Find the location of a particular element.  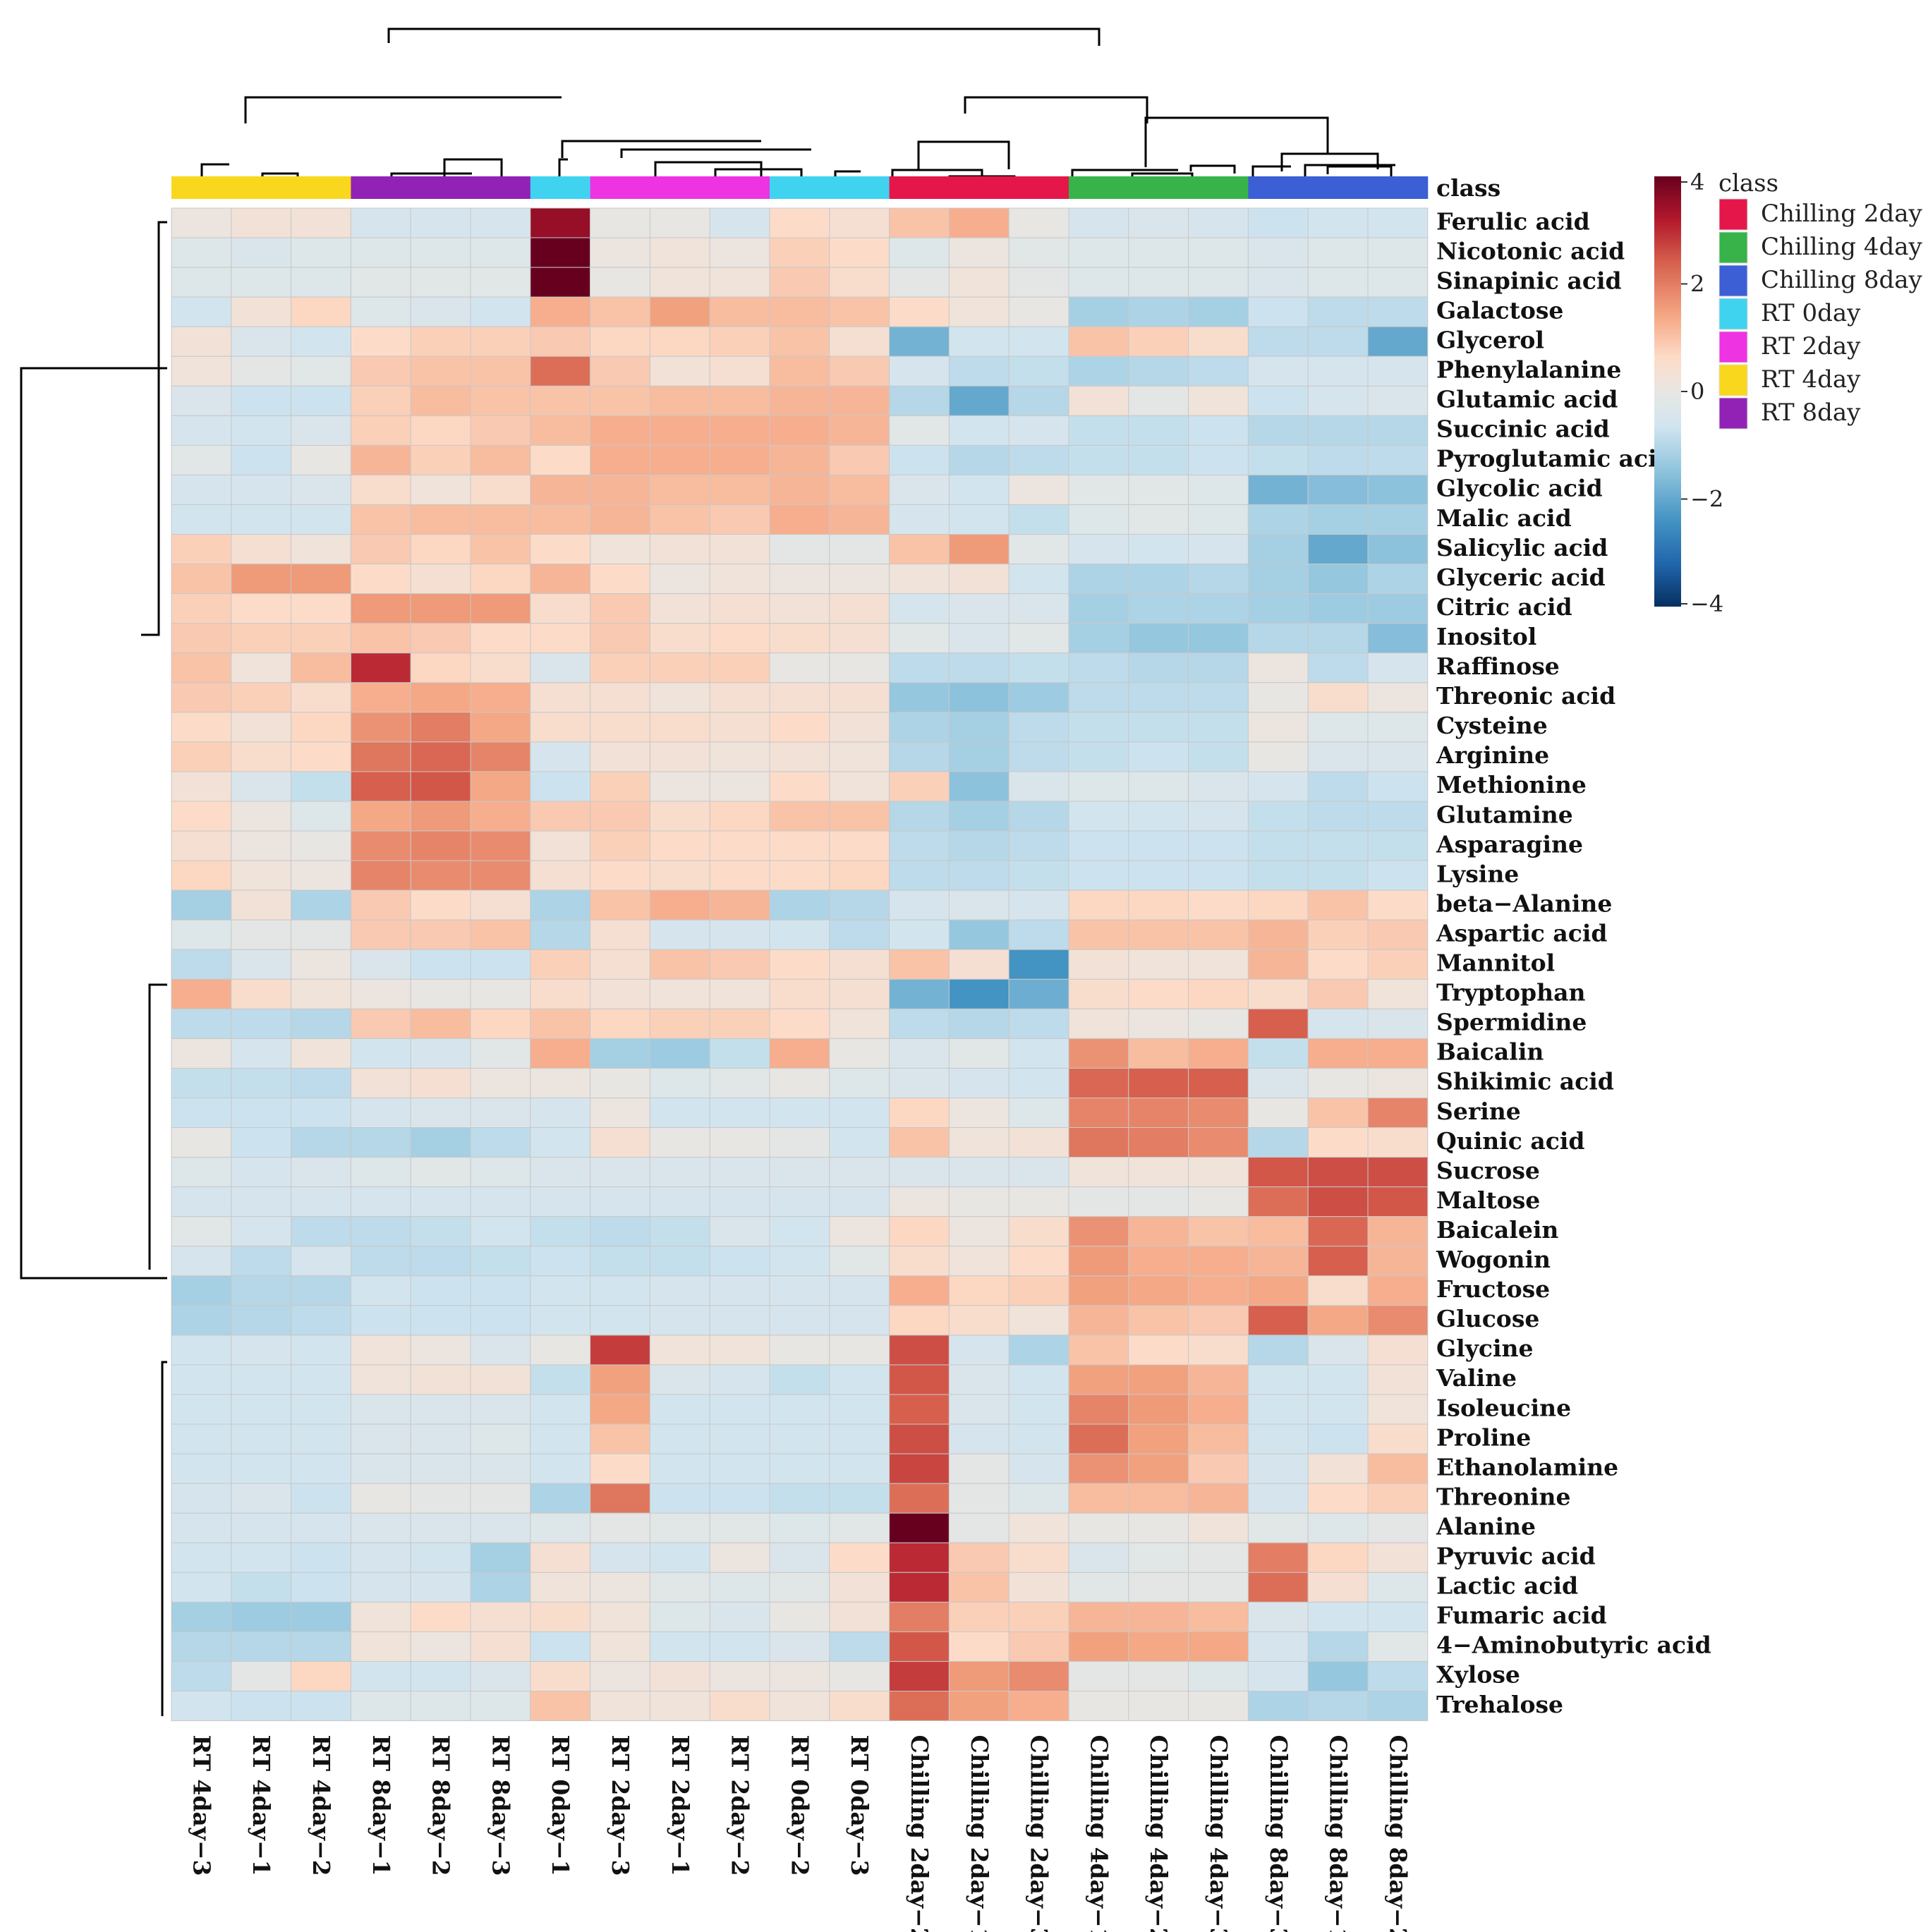

class-legend-swatch is located at coordinates (1733, 413).